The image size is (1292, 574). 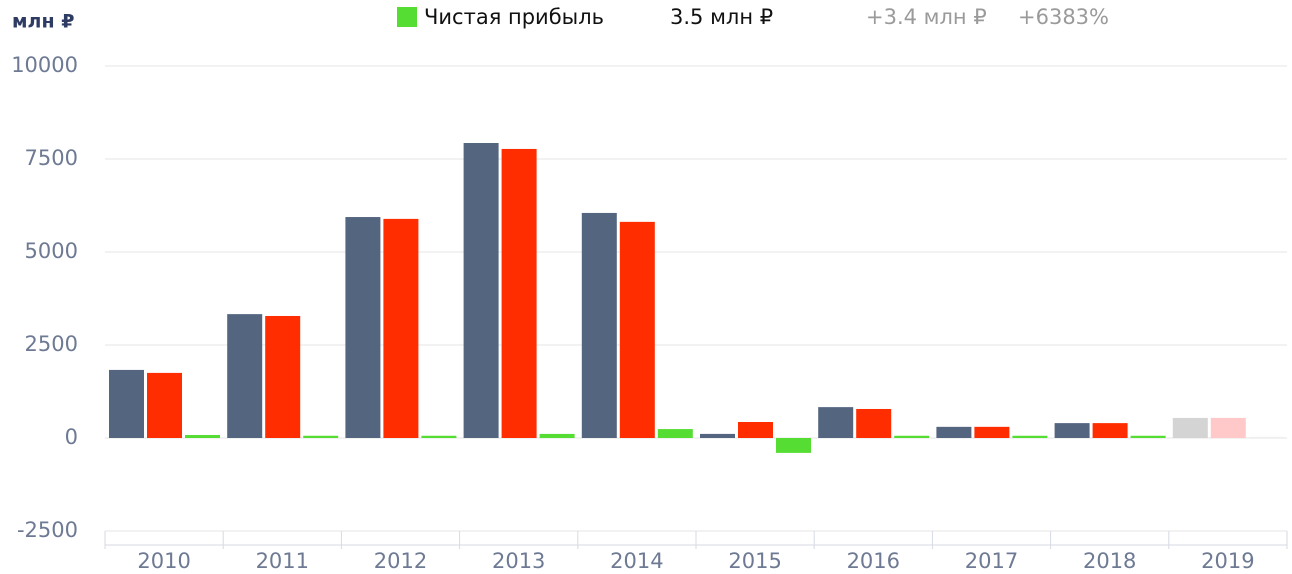 What do you see at coordinates (71, 437) in the screenshot?
I see `y-tick-label: 0` at bounding box center [71, 437].